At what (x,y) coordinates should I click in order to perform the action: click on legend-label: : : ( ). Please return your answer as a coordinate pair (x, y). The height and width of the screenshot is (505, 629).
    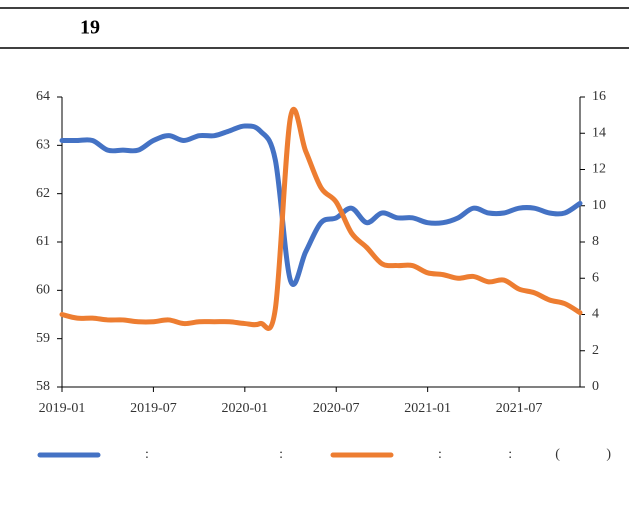
    Looking at the image, I should click on (524, 454).